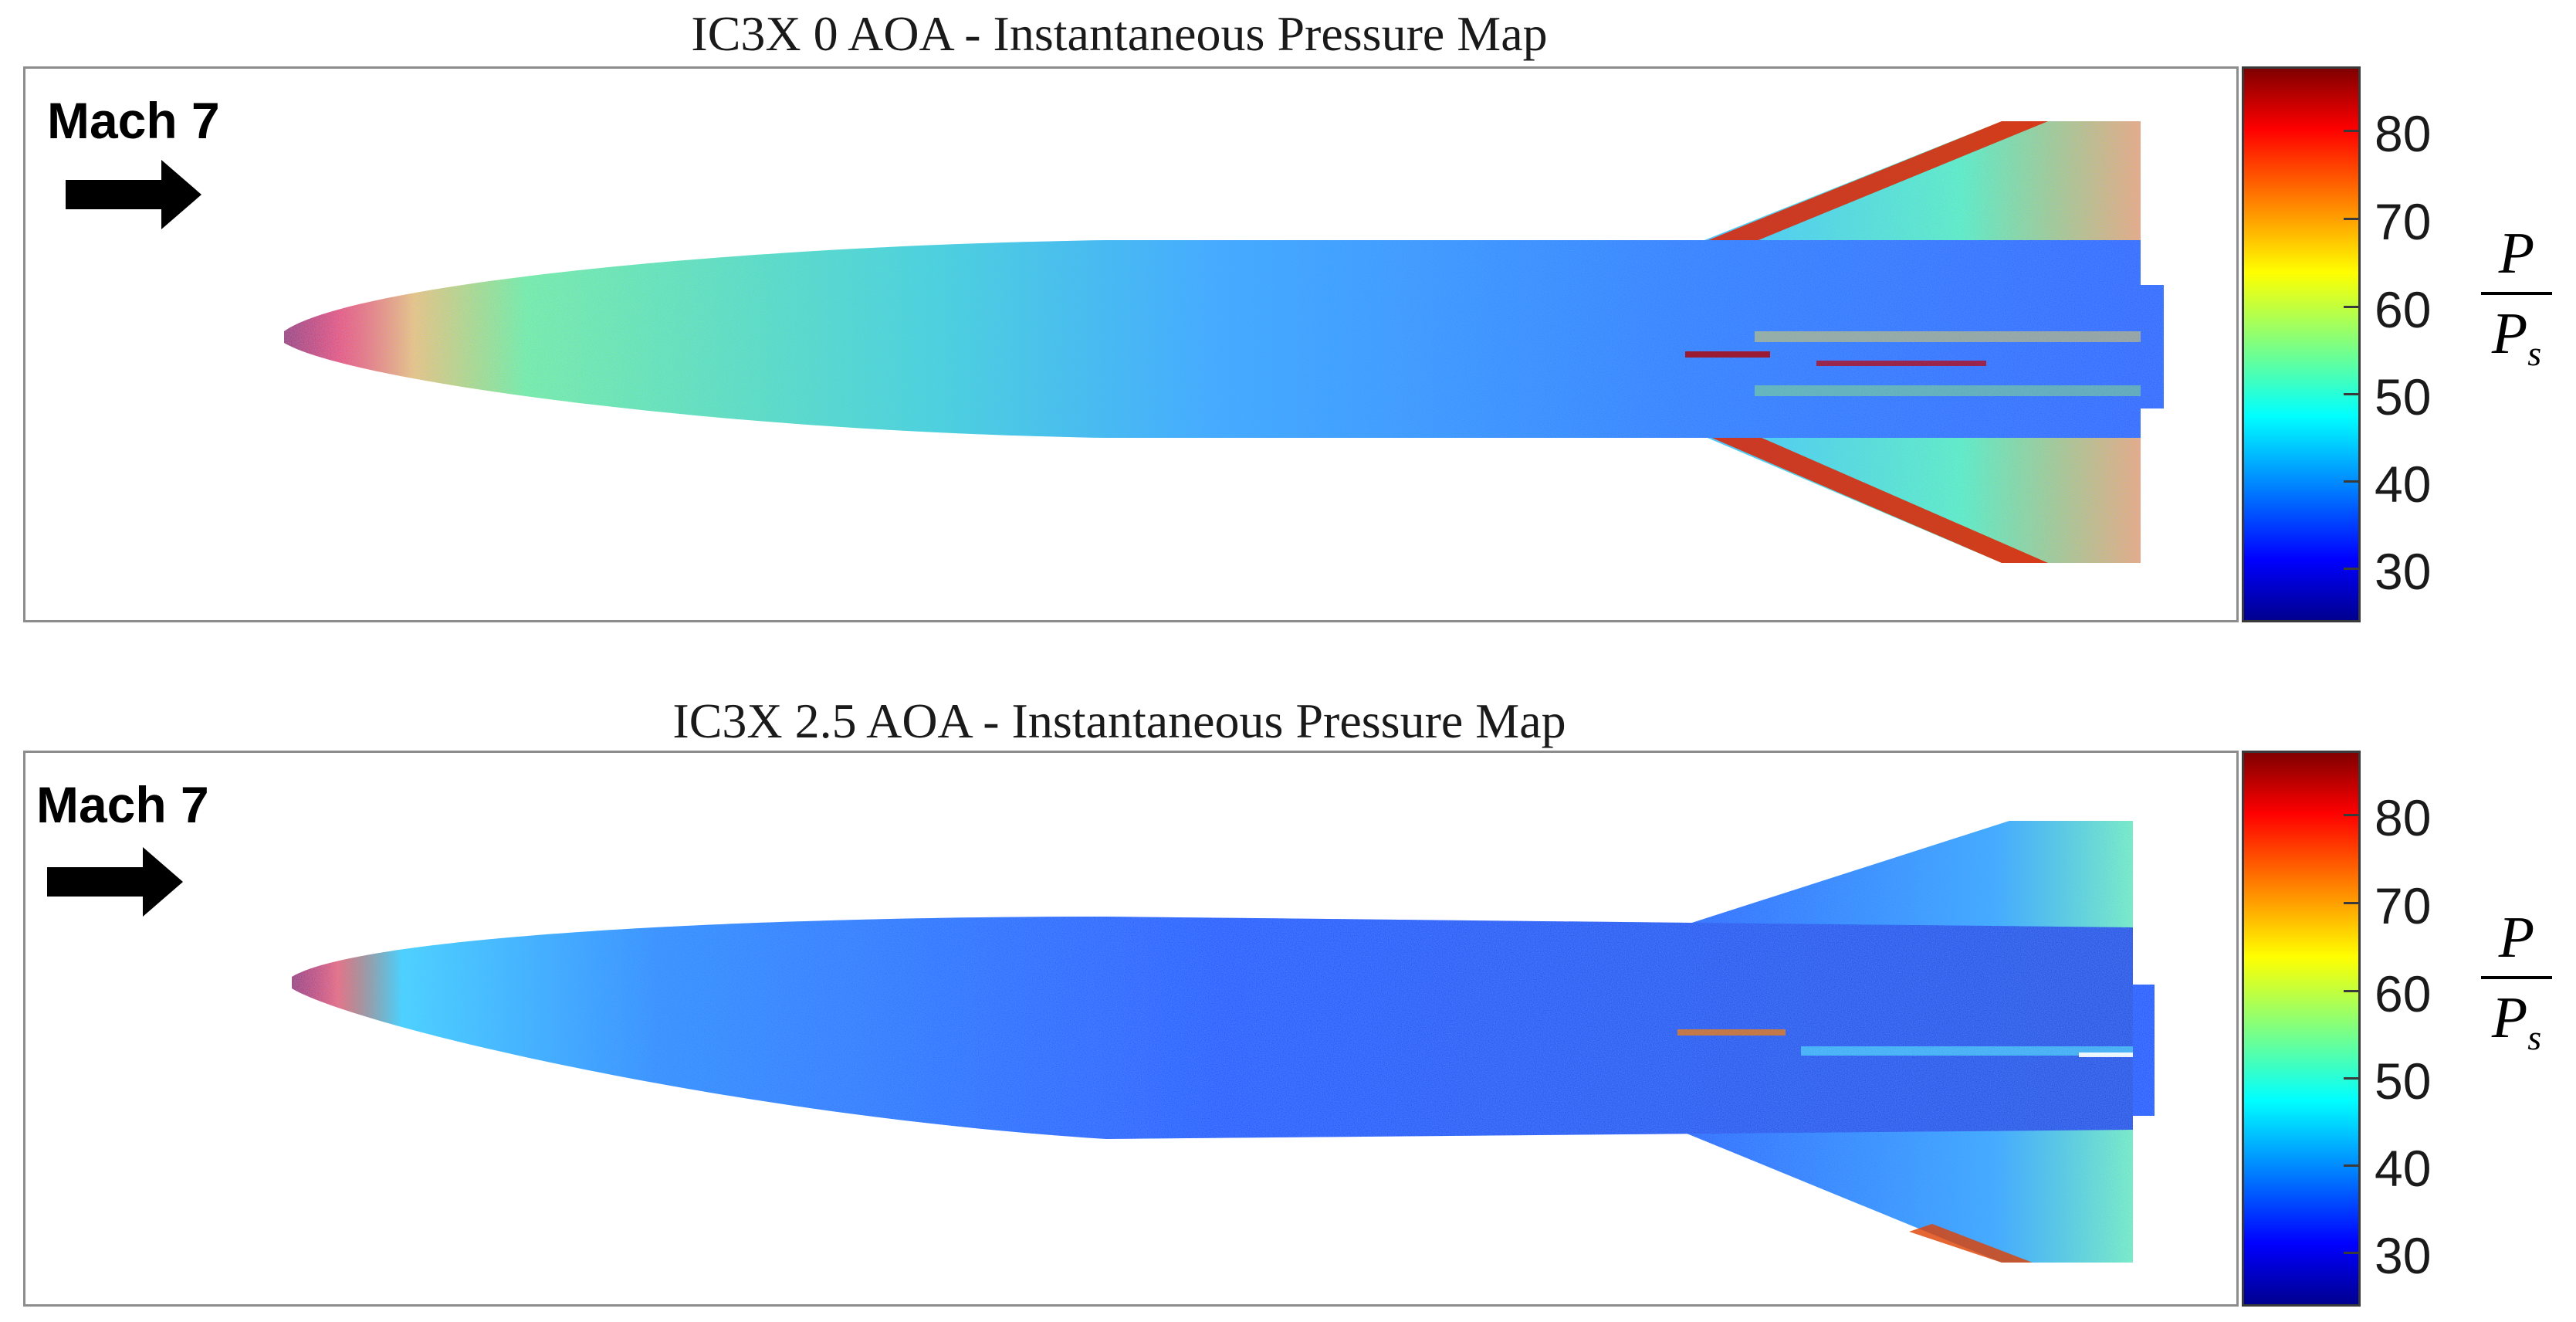 This screenshot has width=2576, height=1322. What do you see at coordinates (2404, 309) in the screenshot?
I see `panel-1-tick-label: 60` at bounding box center [2404, 309].